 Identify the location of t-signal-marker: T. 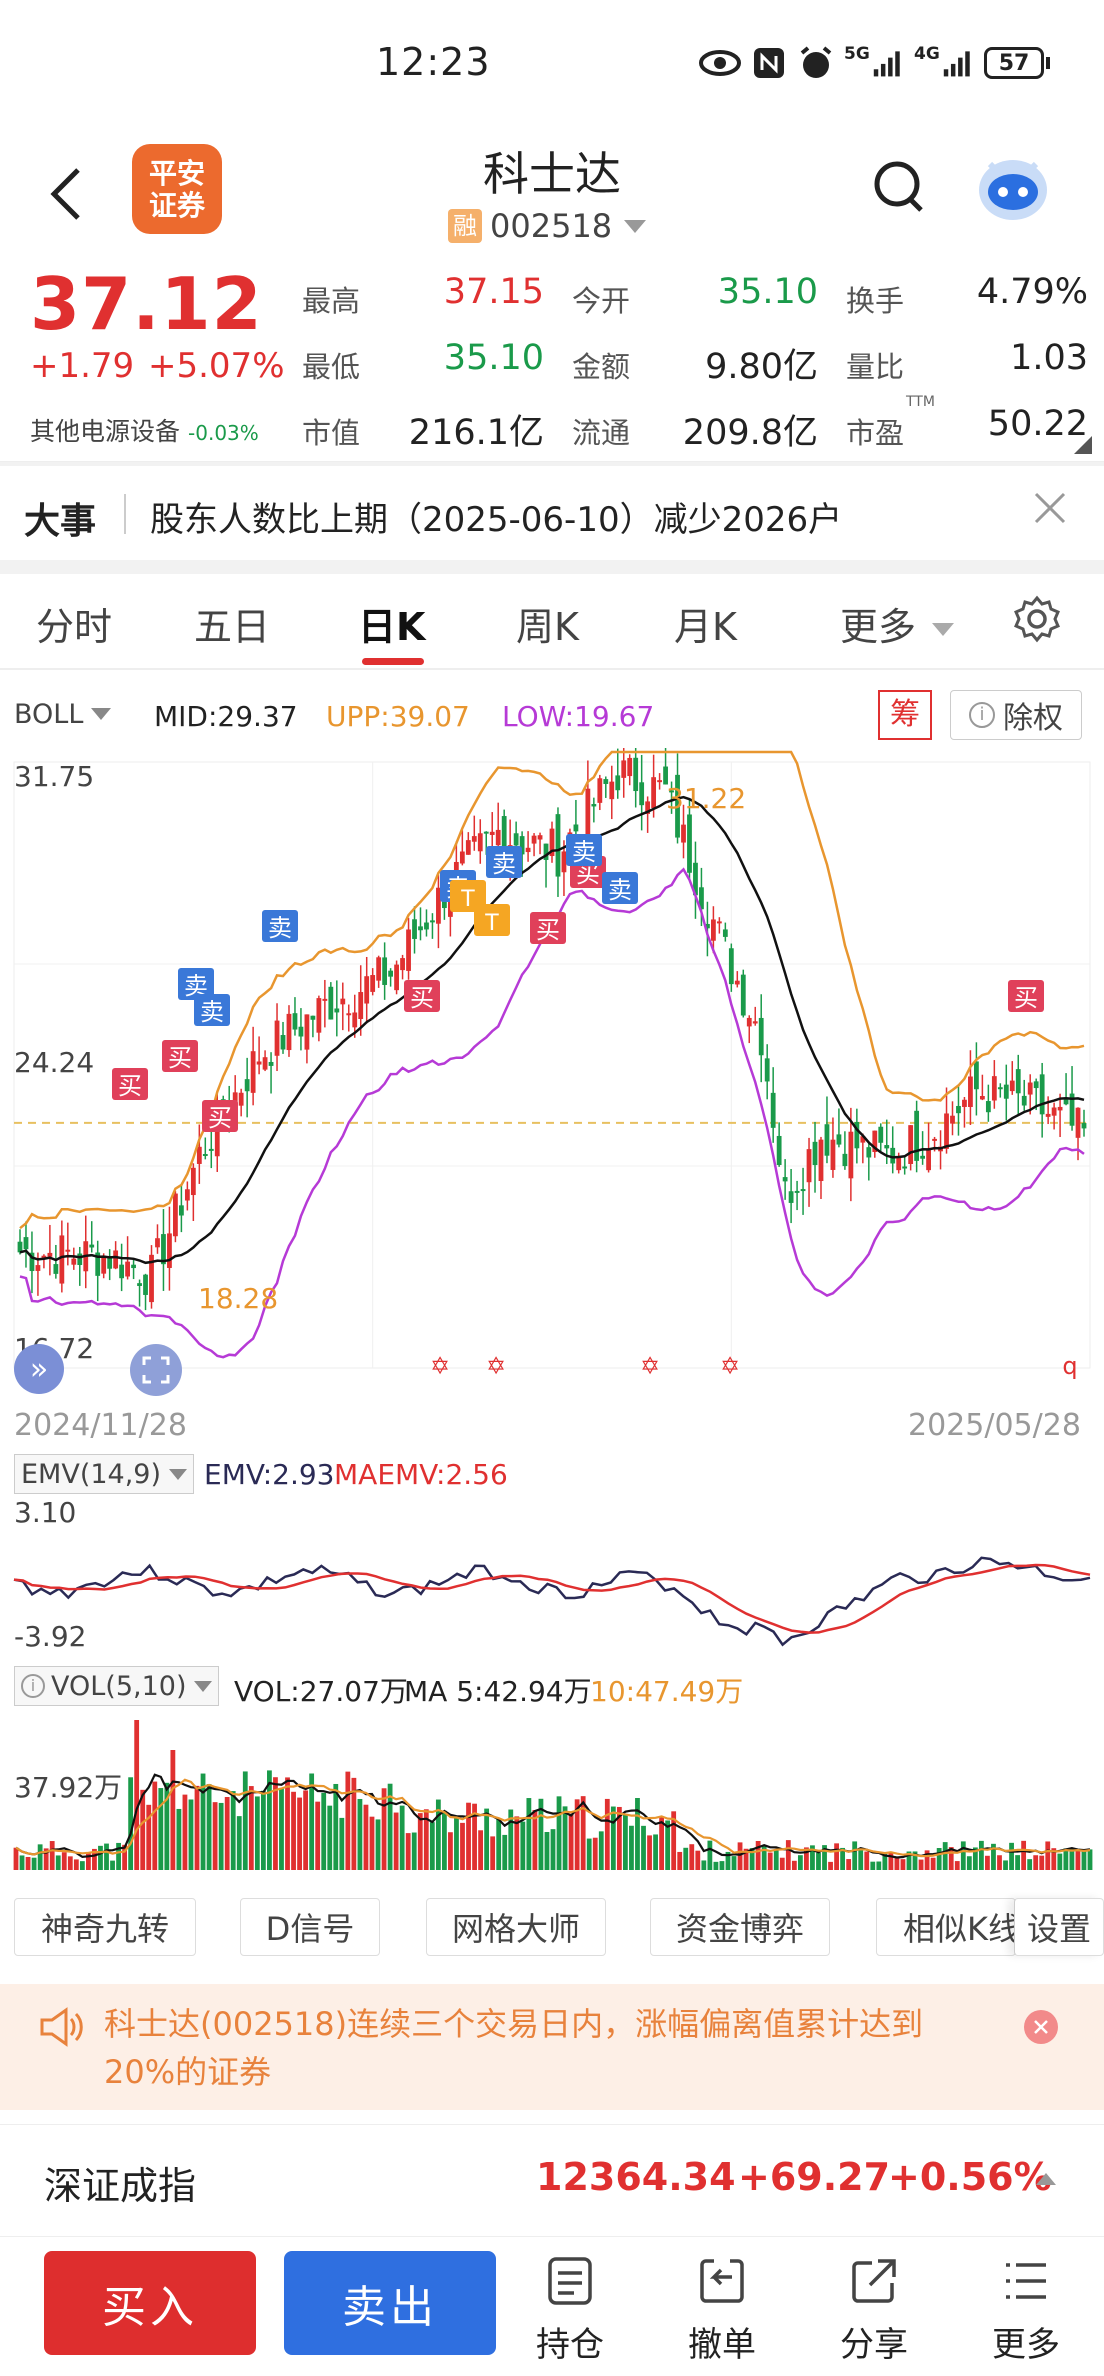
(492, 920).